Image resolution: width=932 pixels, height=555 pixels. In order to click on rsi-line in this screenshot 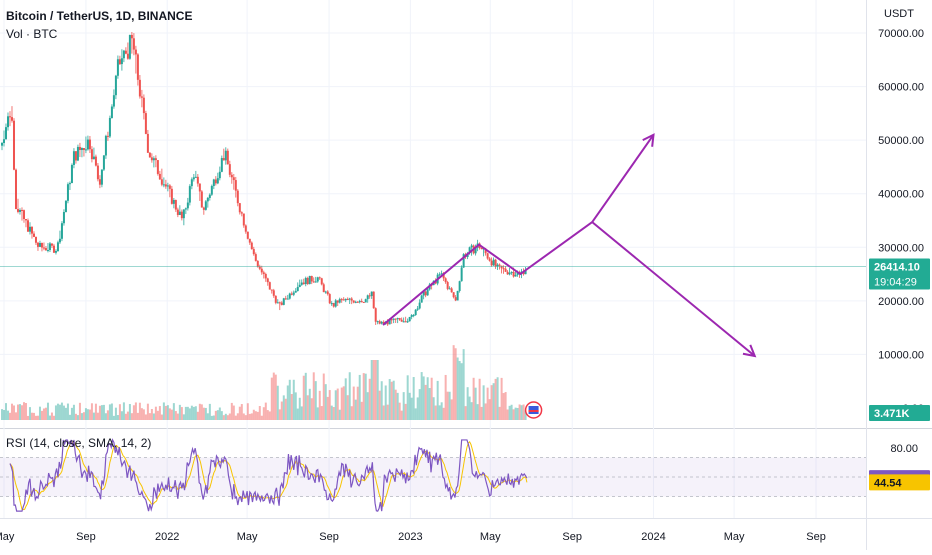, I will do `click(268, 475)`.